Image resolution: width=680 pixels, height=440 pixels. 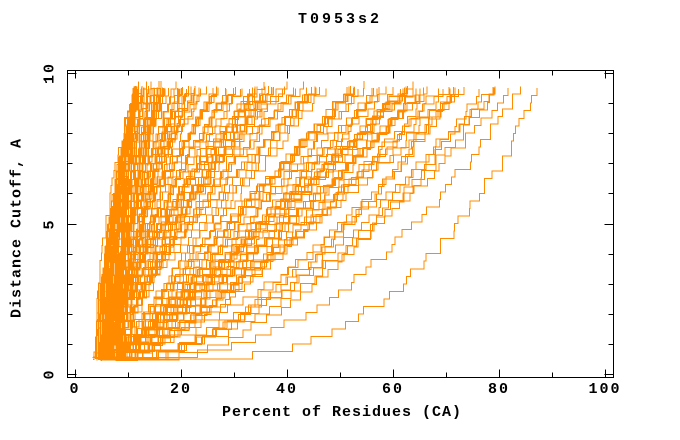 I want to click on x-tick-label: 60, so click(x=393, y=389).